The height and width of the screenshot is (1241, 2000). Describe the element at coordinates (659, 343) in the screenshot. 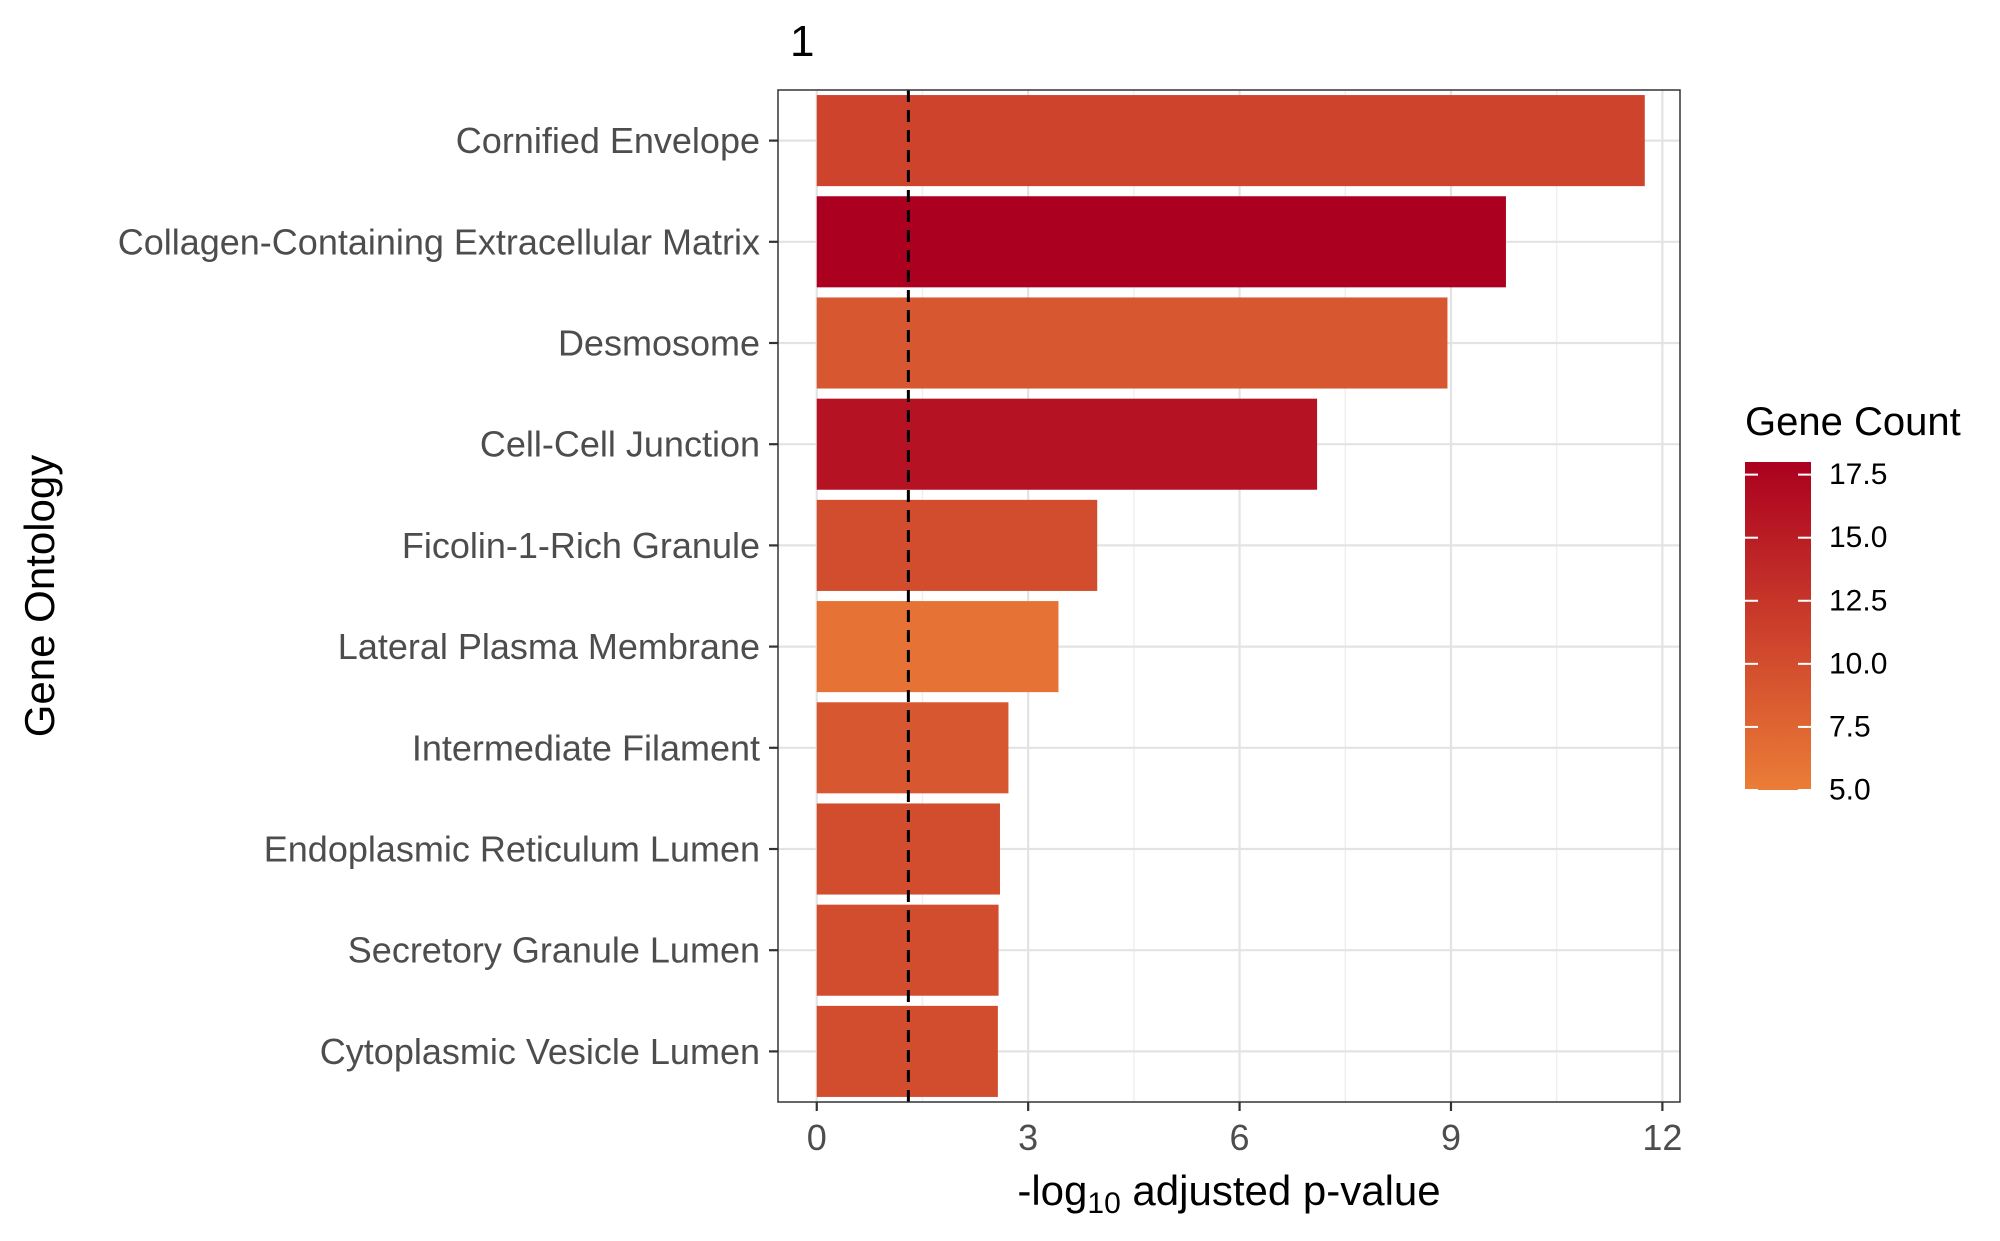

I see `category-label: Desmosome` at that location.